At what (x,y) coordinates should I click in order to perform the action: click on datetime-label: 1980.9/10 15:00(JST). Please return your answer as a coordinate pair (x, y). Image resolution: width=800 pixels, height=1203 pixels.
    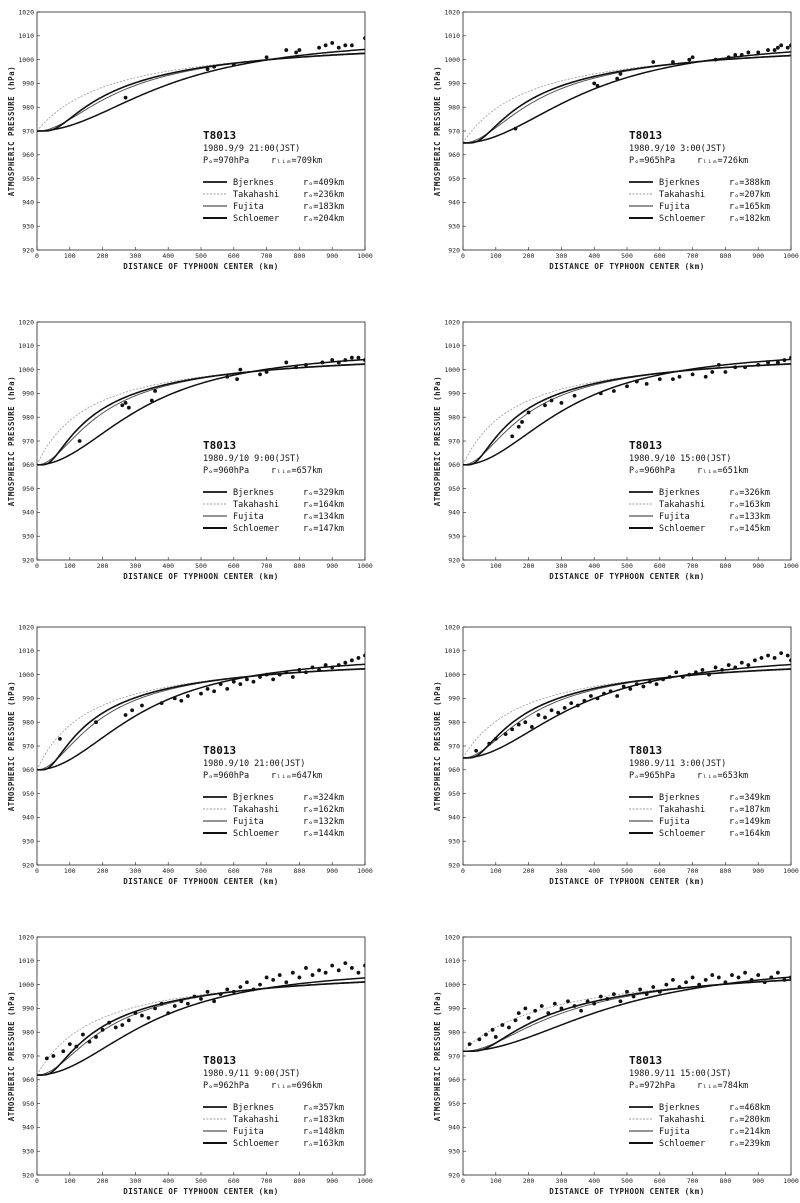
    Looking at the image, I should click on (680, 459).